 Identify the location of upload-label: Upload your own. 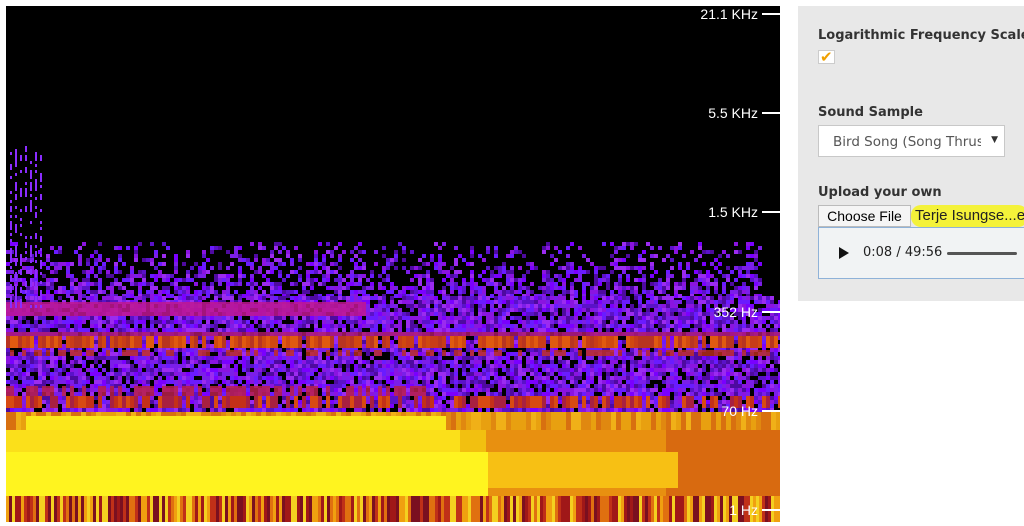
(880, 192).